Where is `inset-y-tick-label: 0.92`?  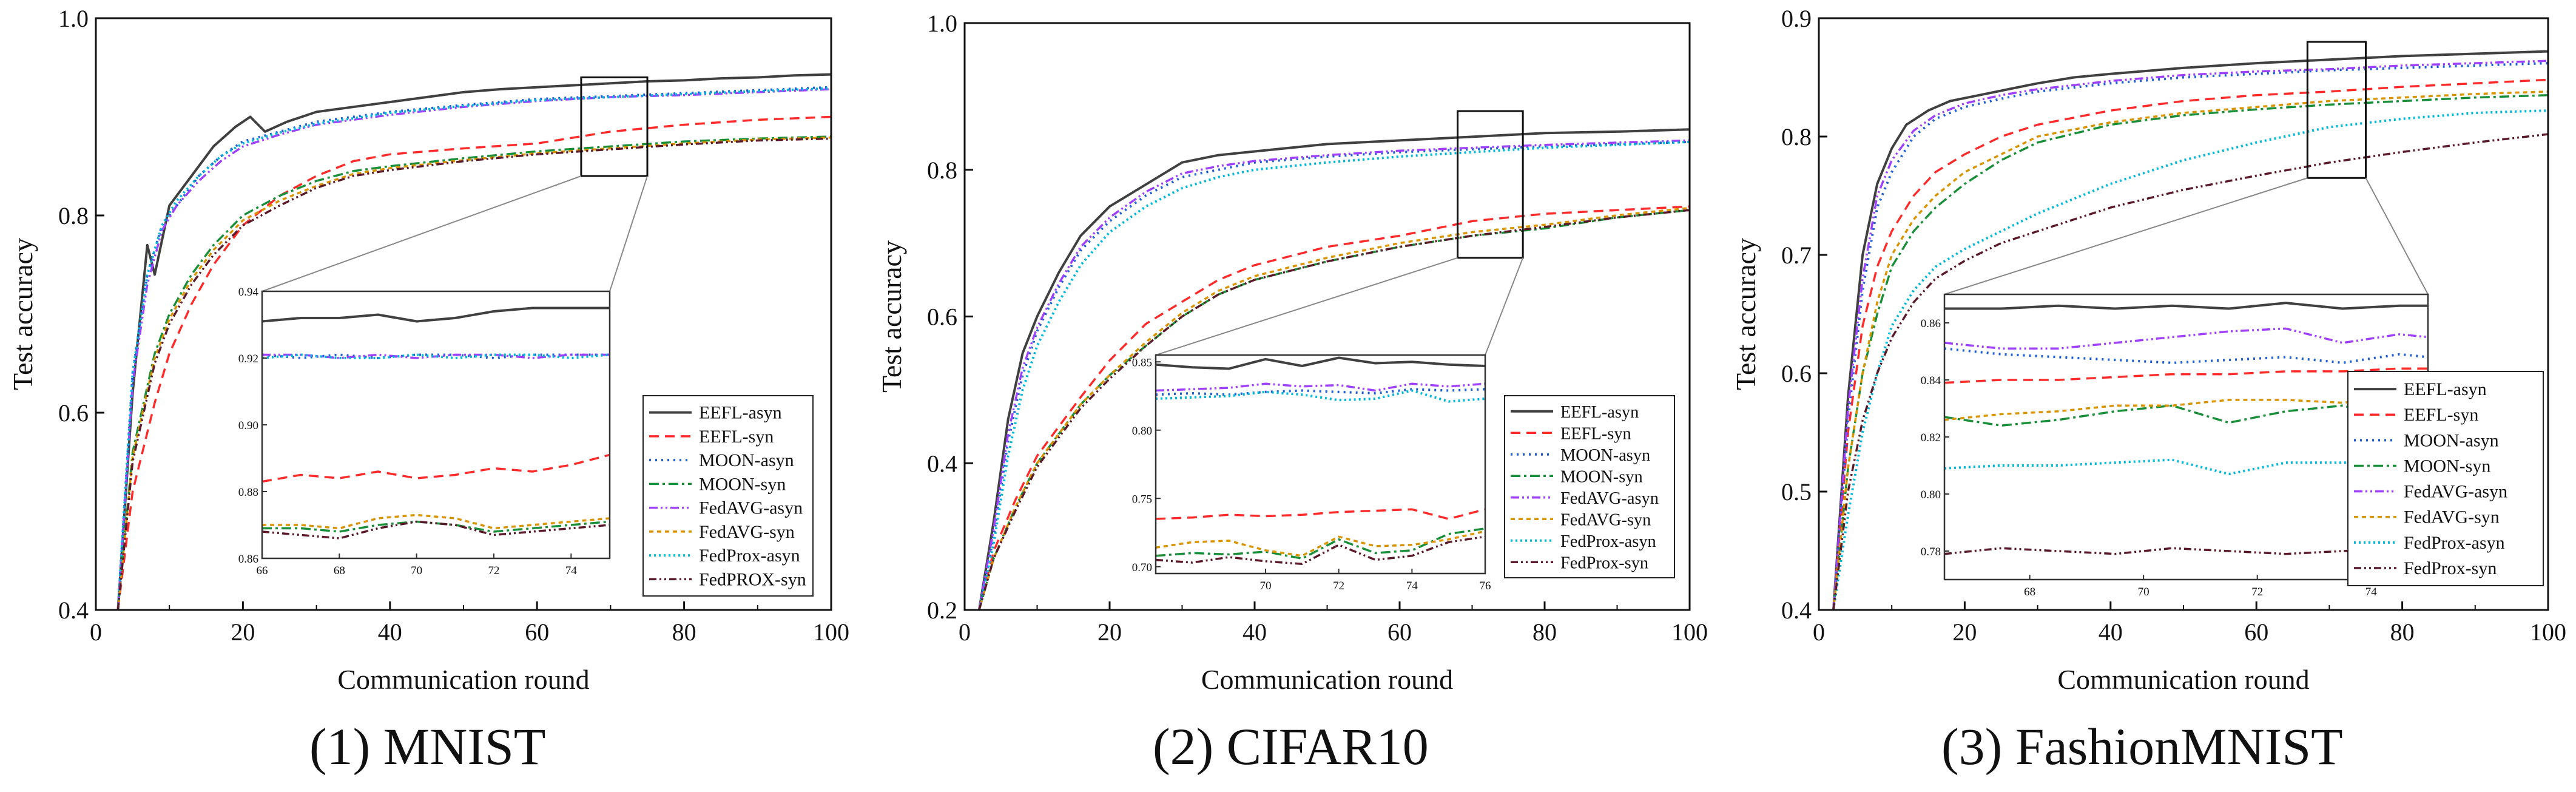 inset-y-tick-label: 0.92 is located at coordinates (248, 359).